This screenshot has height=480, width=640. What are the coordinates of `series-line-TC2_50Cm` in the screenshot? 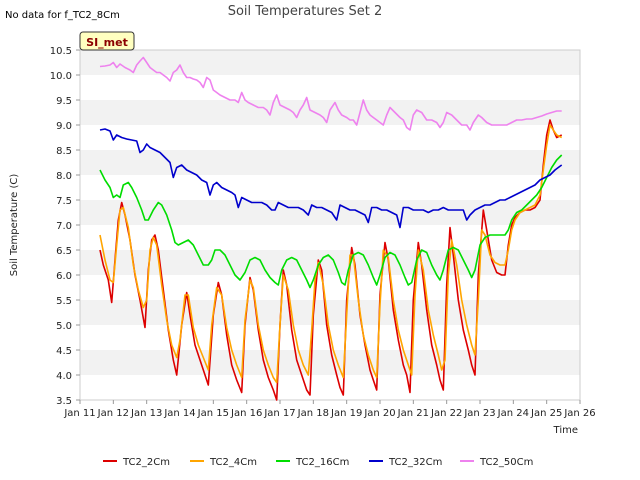 It's located at (330, 93).